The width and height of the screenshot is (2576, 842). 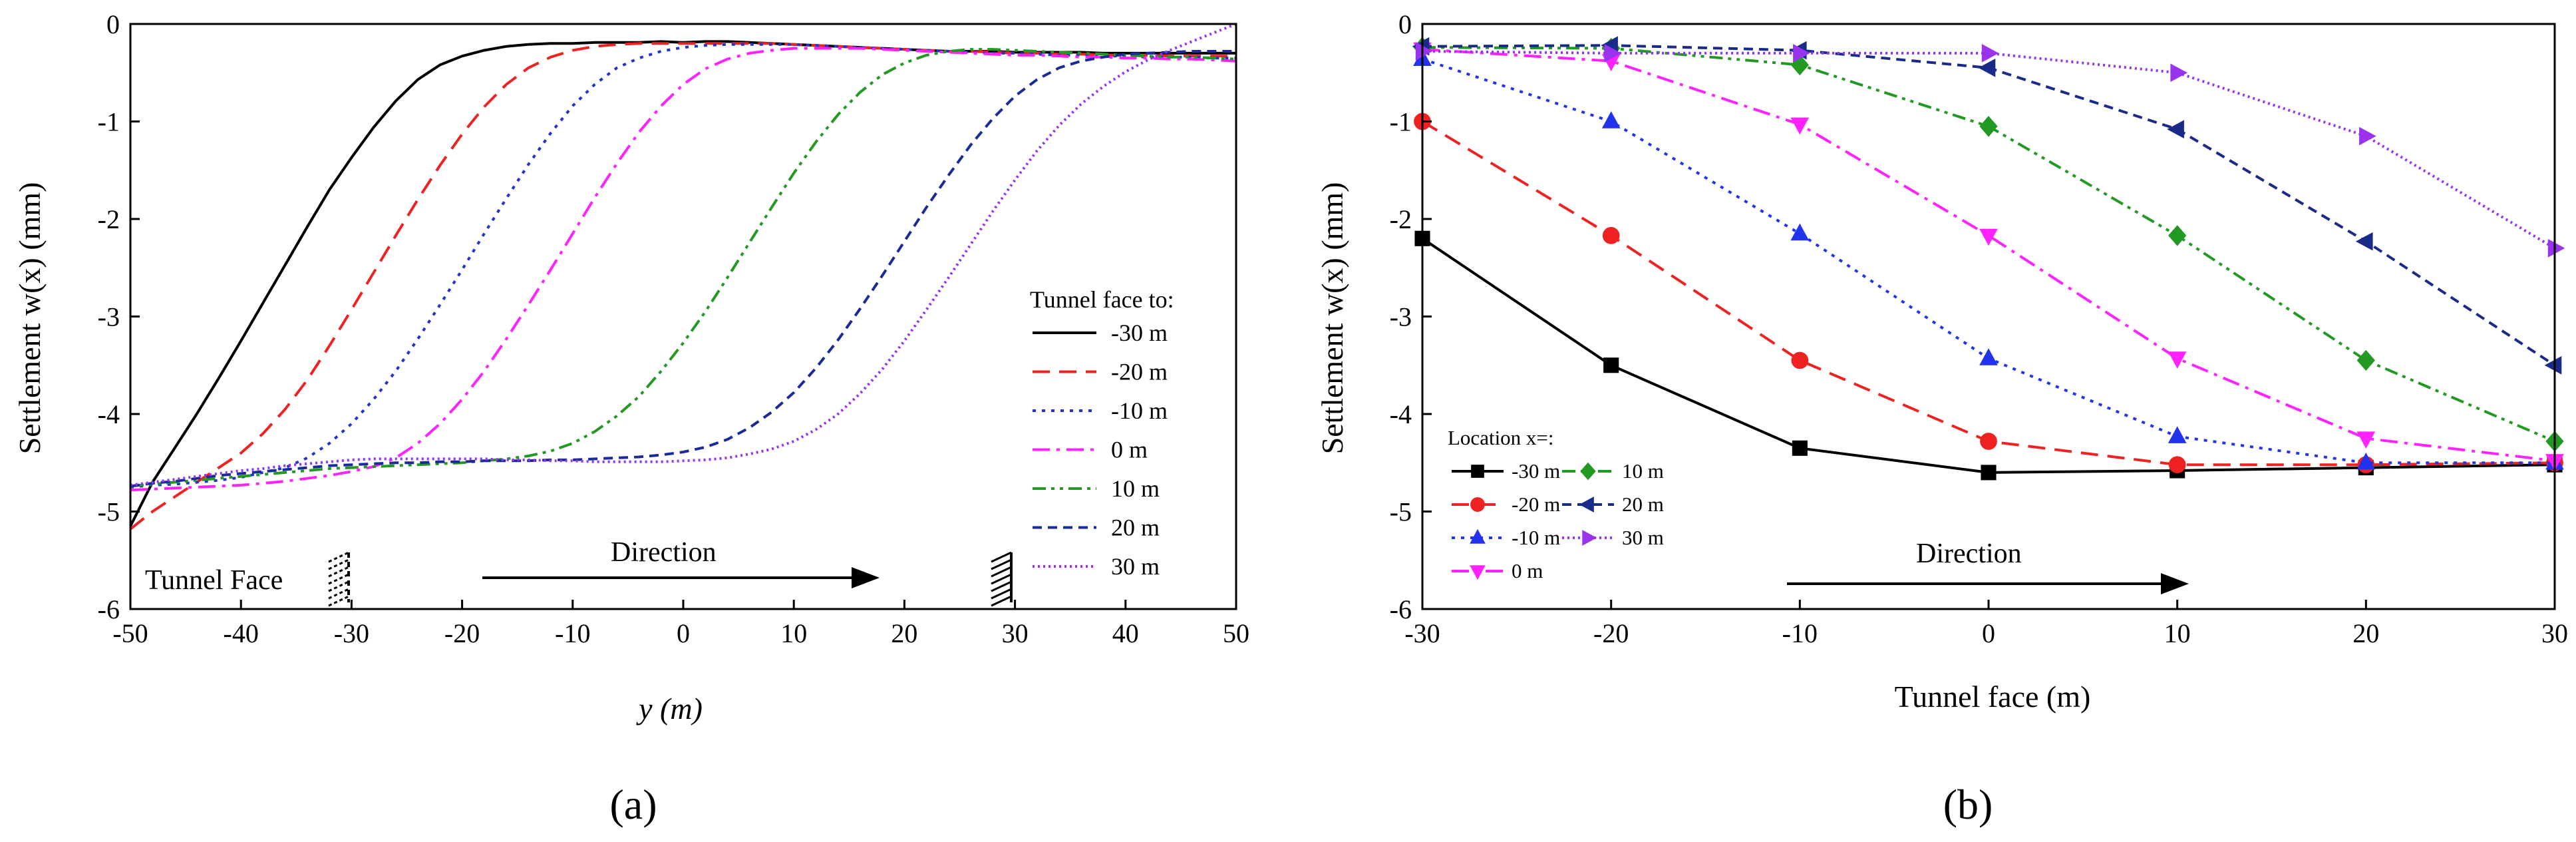 What do you see at coordinates (572, 633) in the screenshot?
I see `panel-a-x-tick-label-4: -10` at bounding box center [572, 633].